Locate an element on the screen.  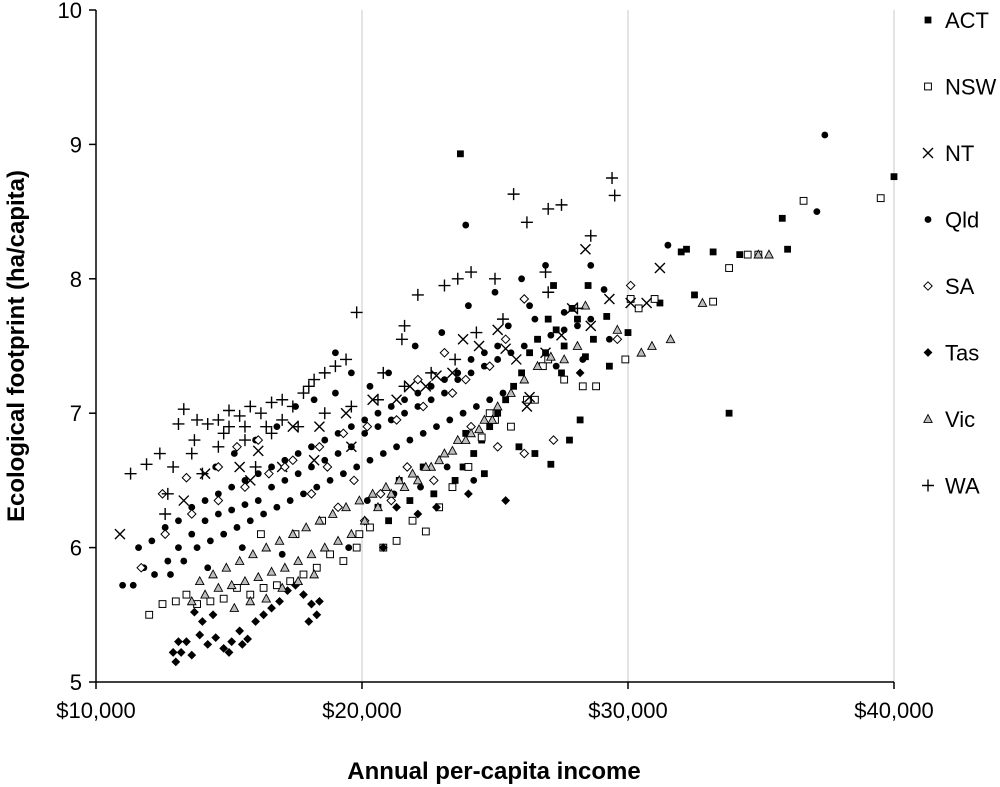
legend-item-wa: WA is located at coordinates (951, 486).